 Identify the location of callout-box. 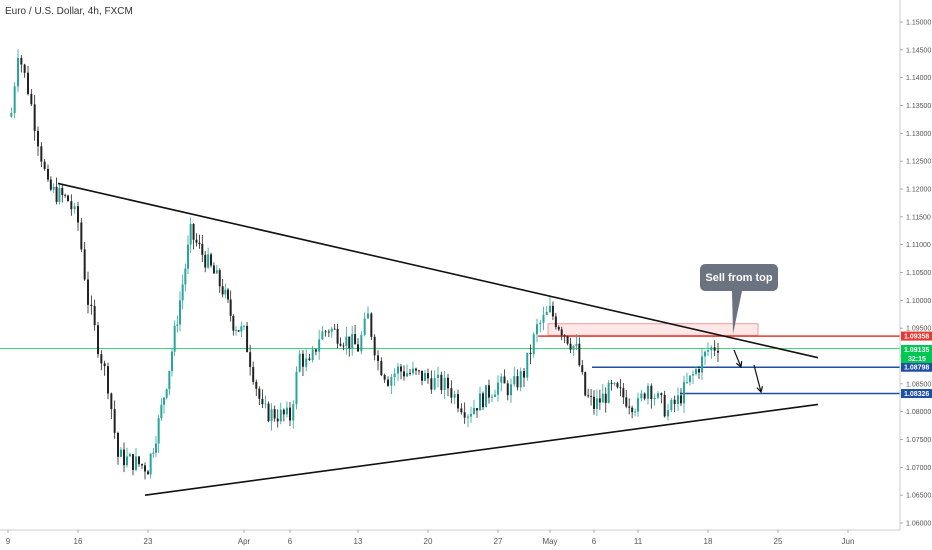
(739, 277).